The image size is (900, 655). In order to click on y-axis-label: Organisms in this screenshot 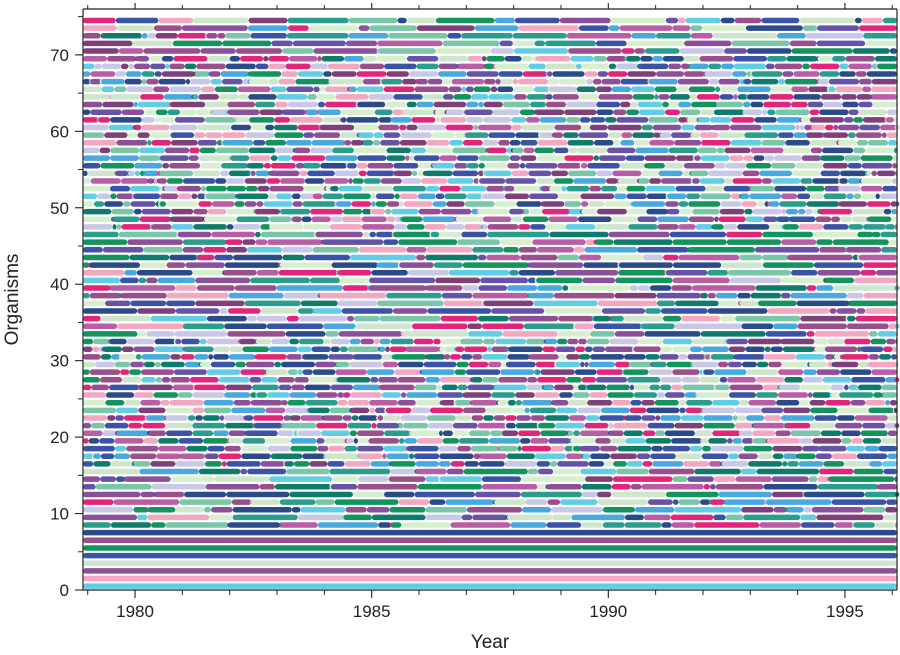, I will do `click(12, 300)`.